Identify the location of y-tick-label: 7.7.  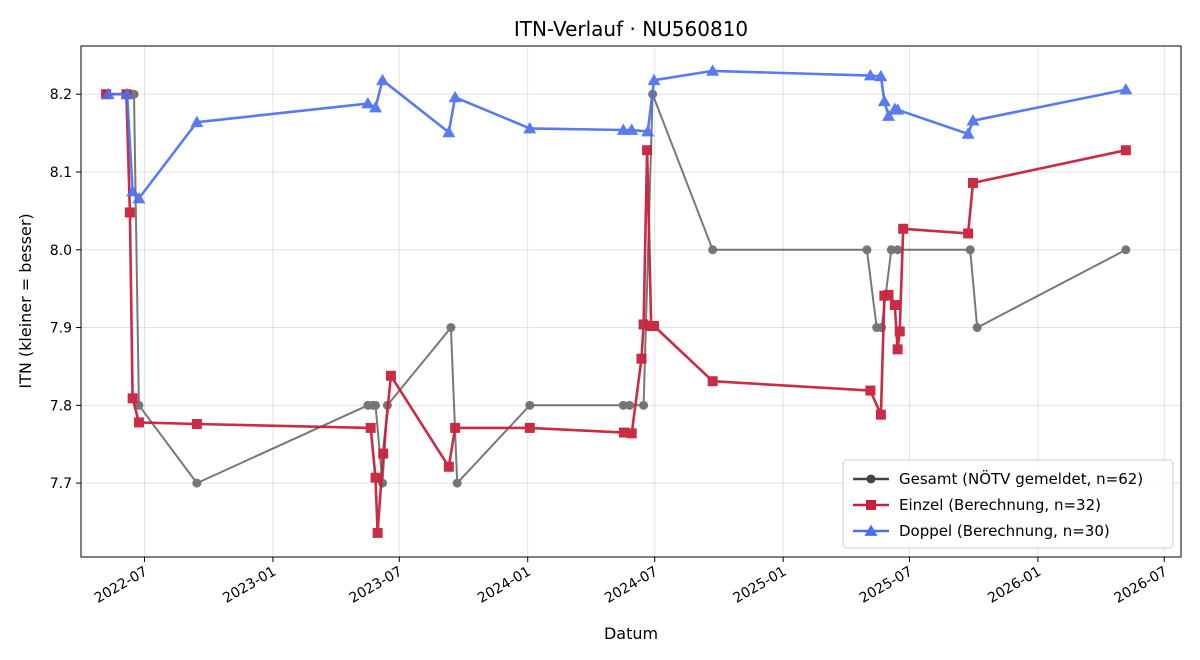
(61, 484).